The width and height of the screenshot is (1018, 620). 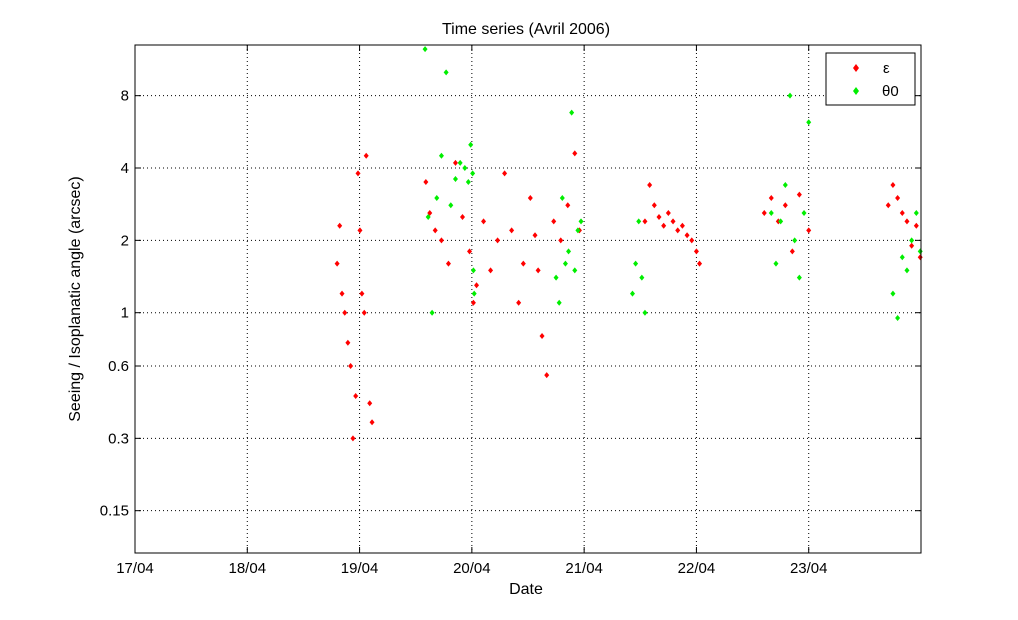 What do you see at coordinates (886, 68) in the screenshot?
I see `legend-label-epsilon: ε` at bounding box center [886, 68].